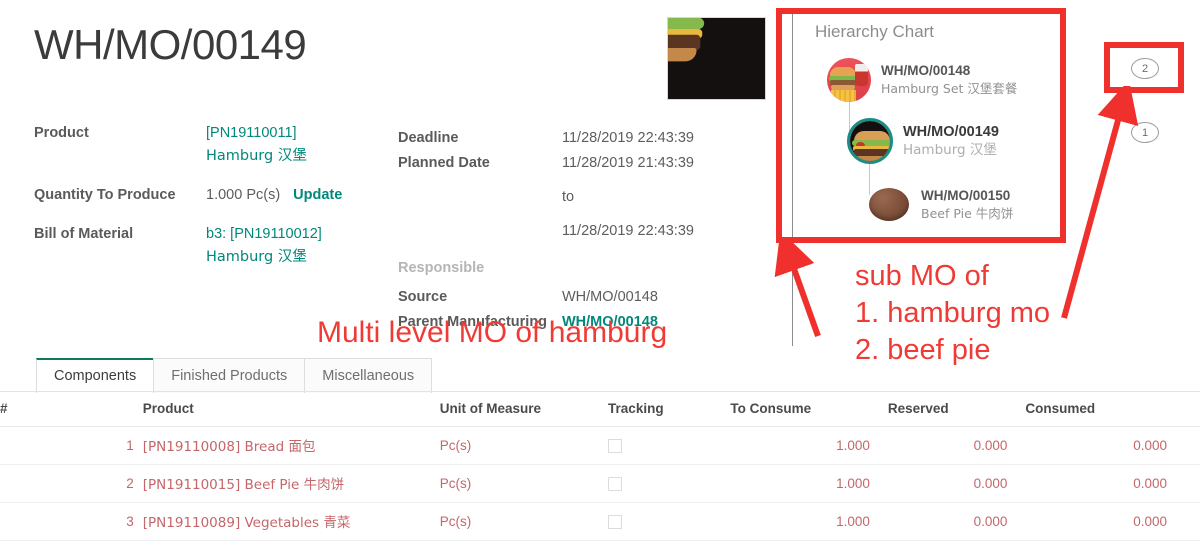 This screenshot has height=541, width=1200. What do you see at coordinates (243, 195) in the screenshot?
I see `field-value-quantity: 1.000 Pc(s)` at bounding box center [243, 195].